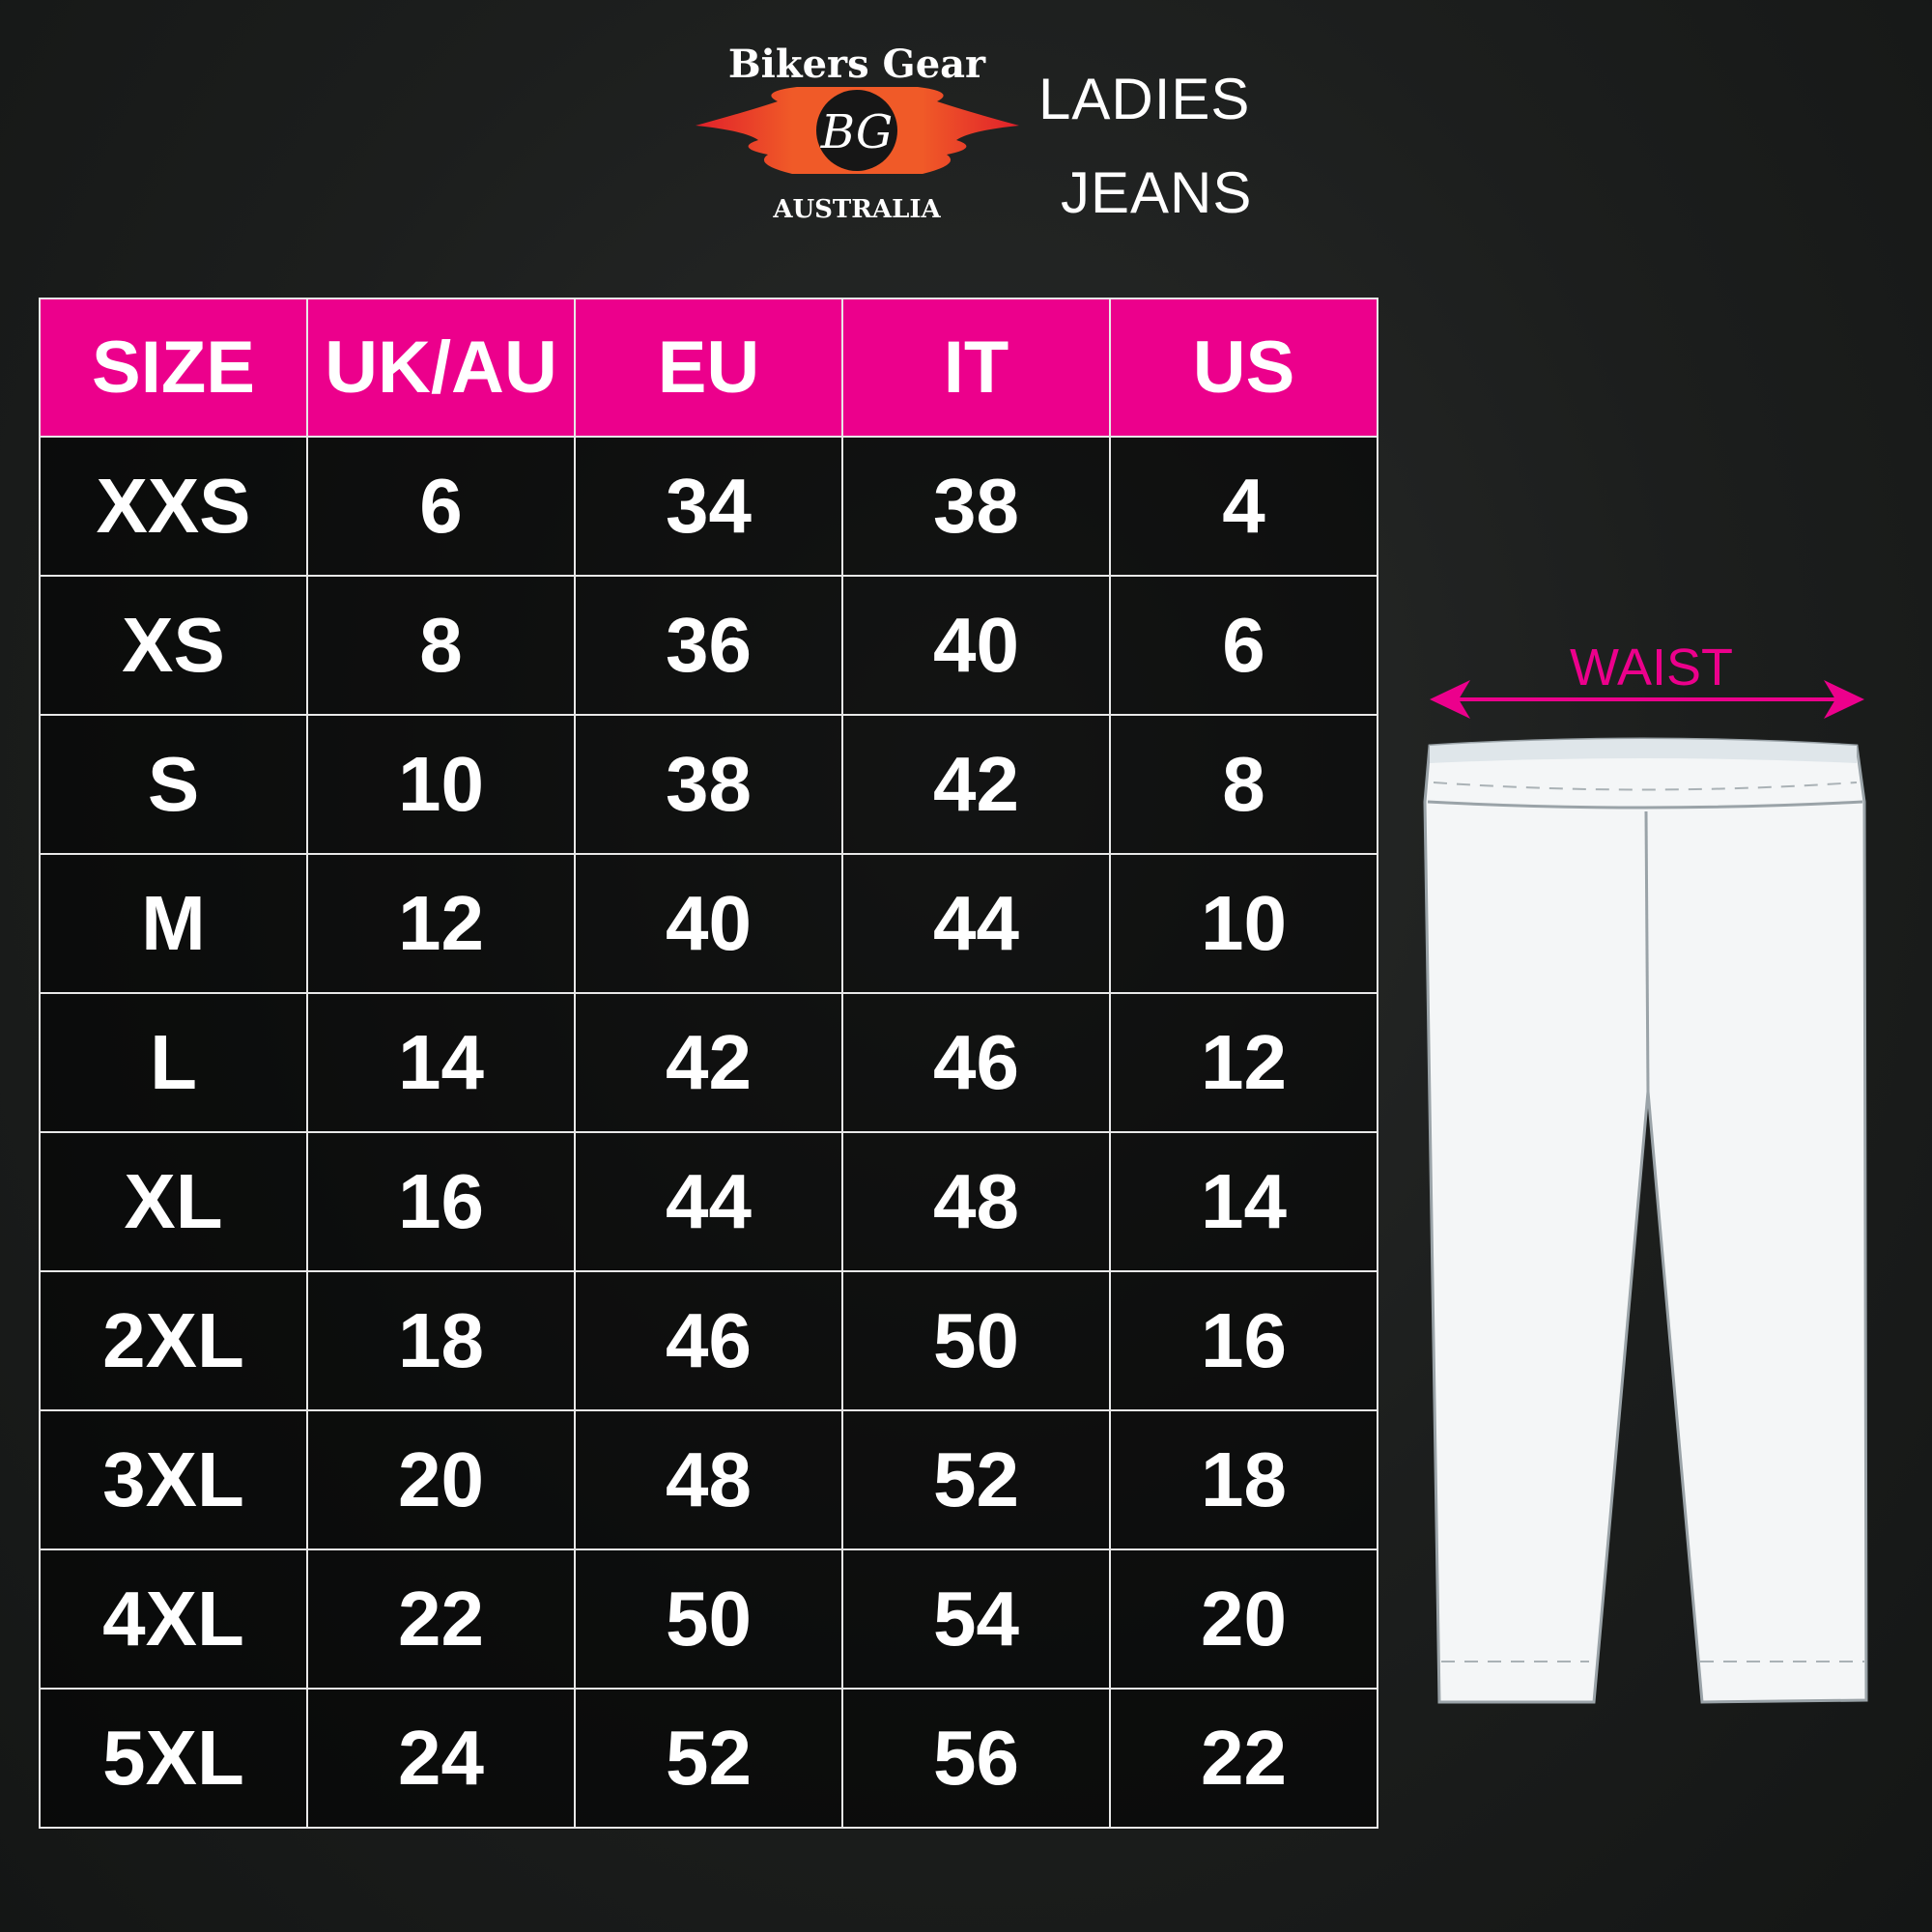 The height and width of the screenshot is (1932, 1932). I want to click on size-cell: 2XL, so click(173, 1340).